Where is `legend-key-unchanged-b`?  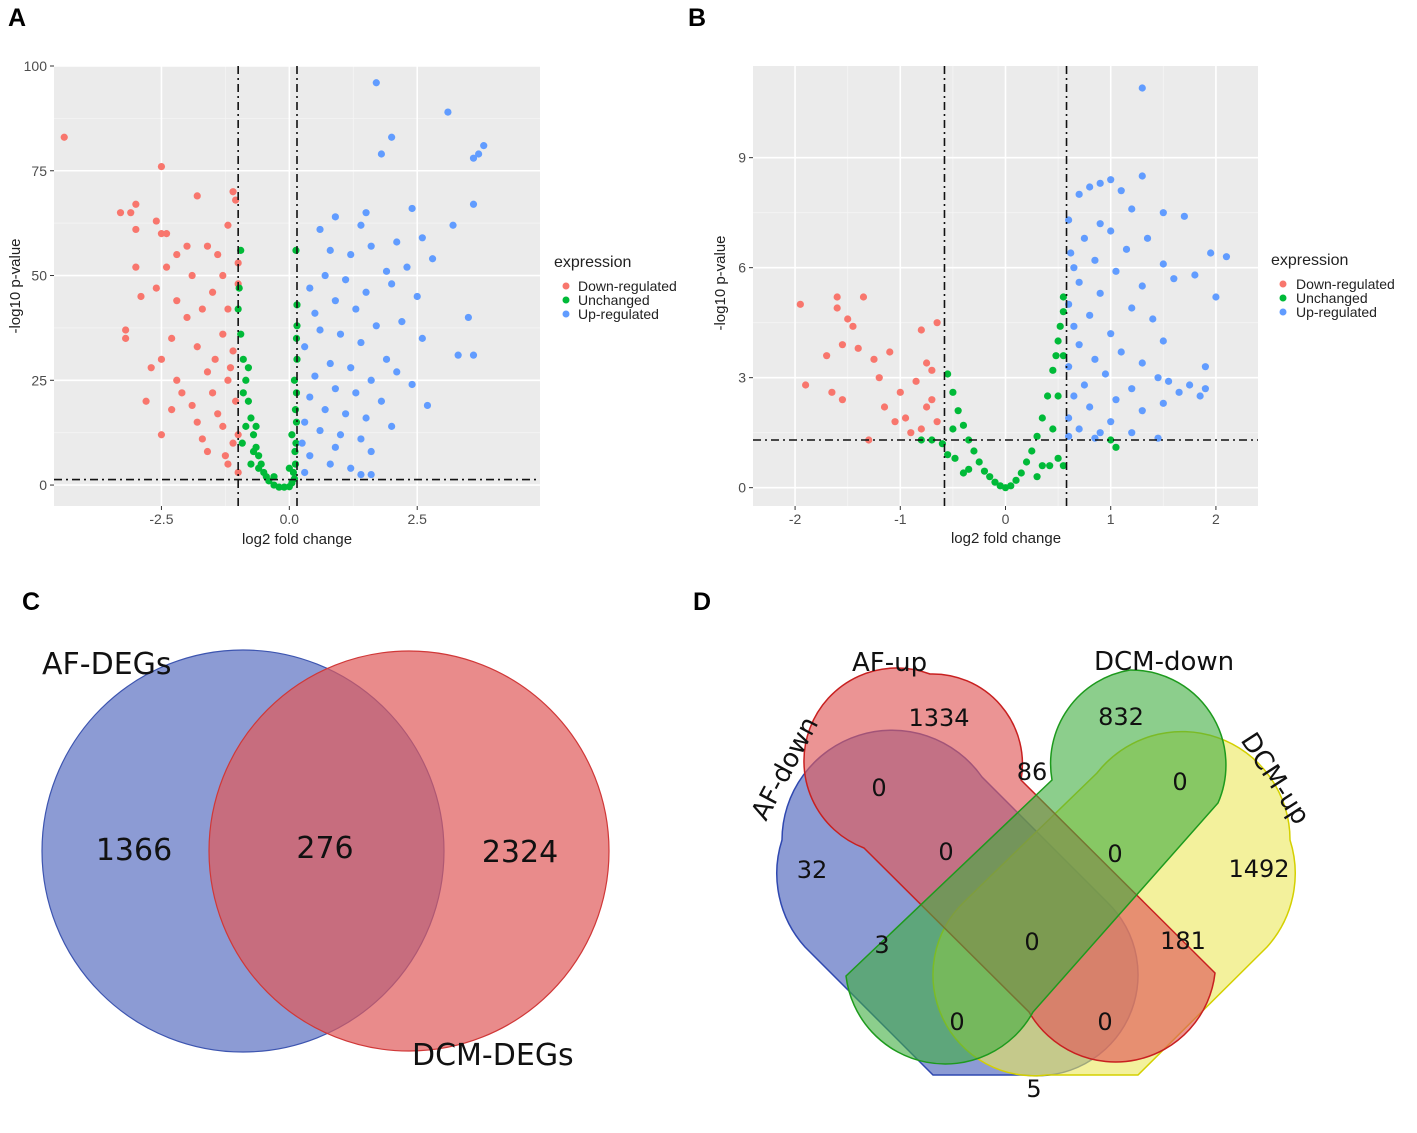 legend-key-unchanged-b is located at coordinates (1283, 298).